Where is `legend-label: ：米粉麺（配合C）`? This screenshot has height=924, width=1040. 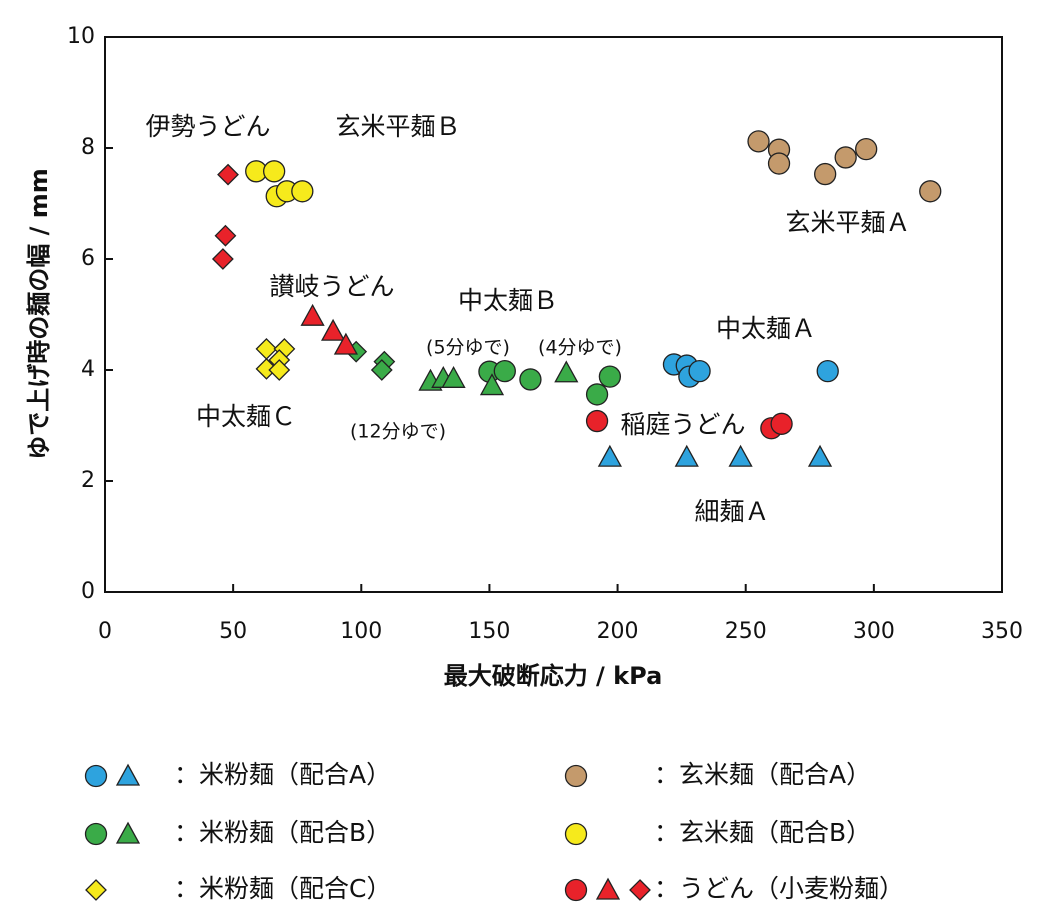 legend-label: ：米粉麺（配合C） is located at coordinates (282, 888).